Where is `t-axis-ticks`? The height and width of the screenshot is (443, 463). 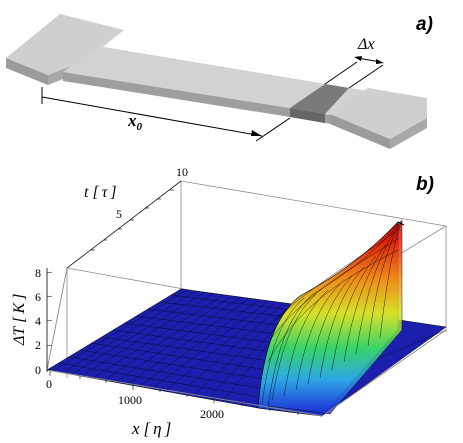 t-axis-ticks is located at coordinates (124, 224).